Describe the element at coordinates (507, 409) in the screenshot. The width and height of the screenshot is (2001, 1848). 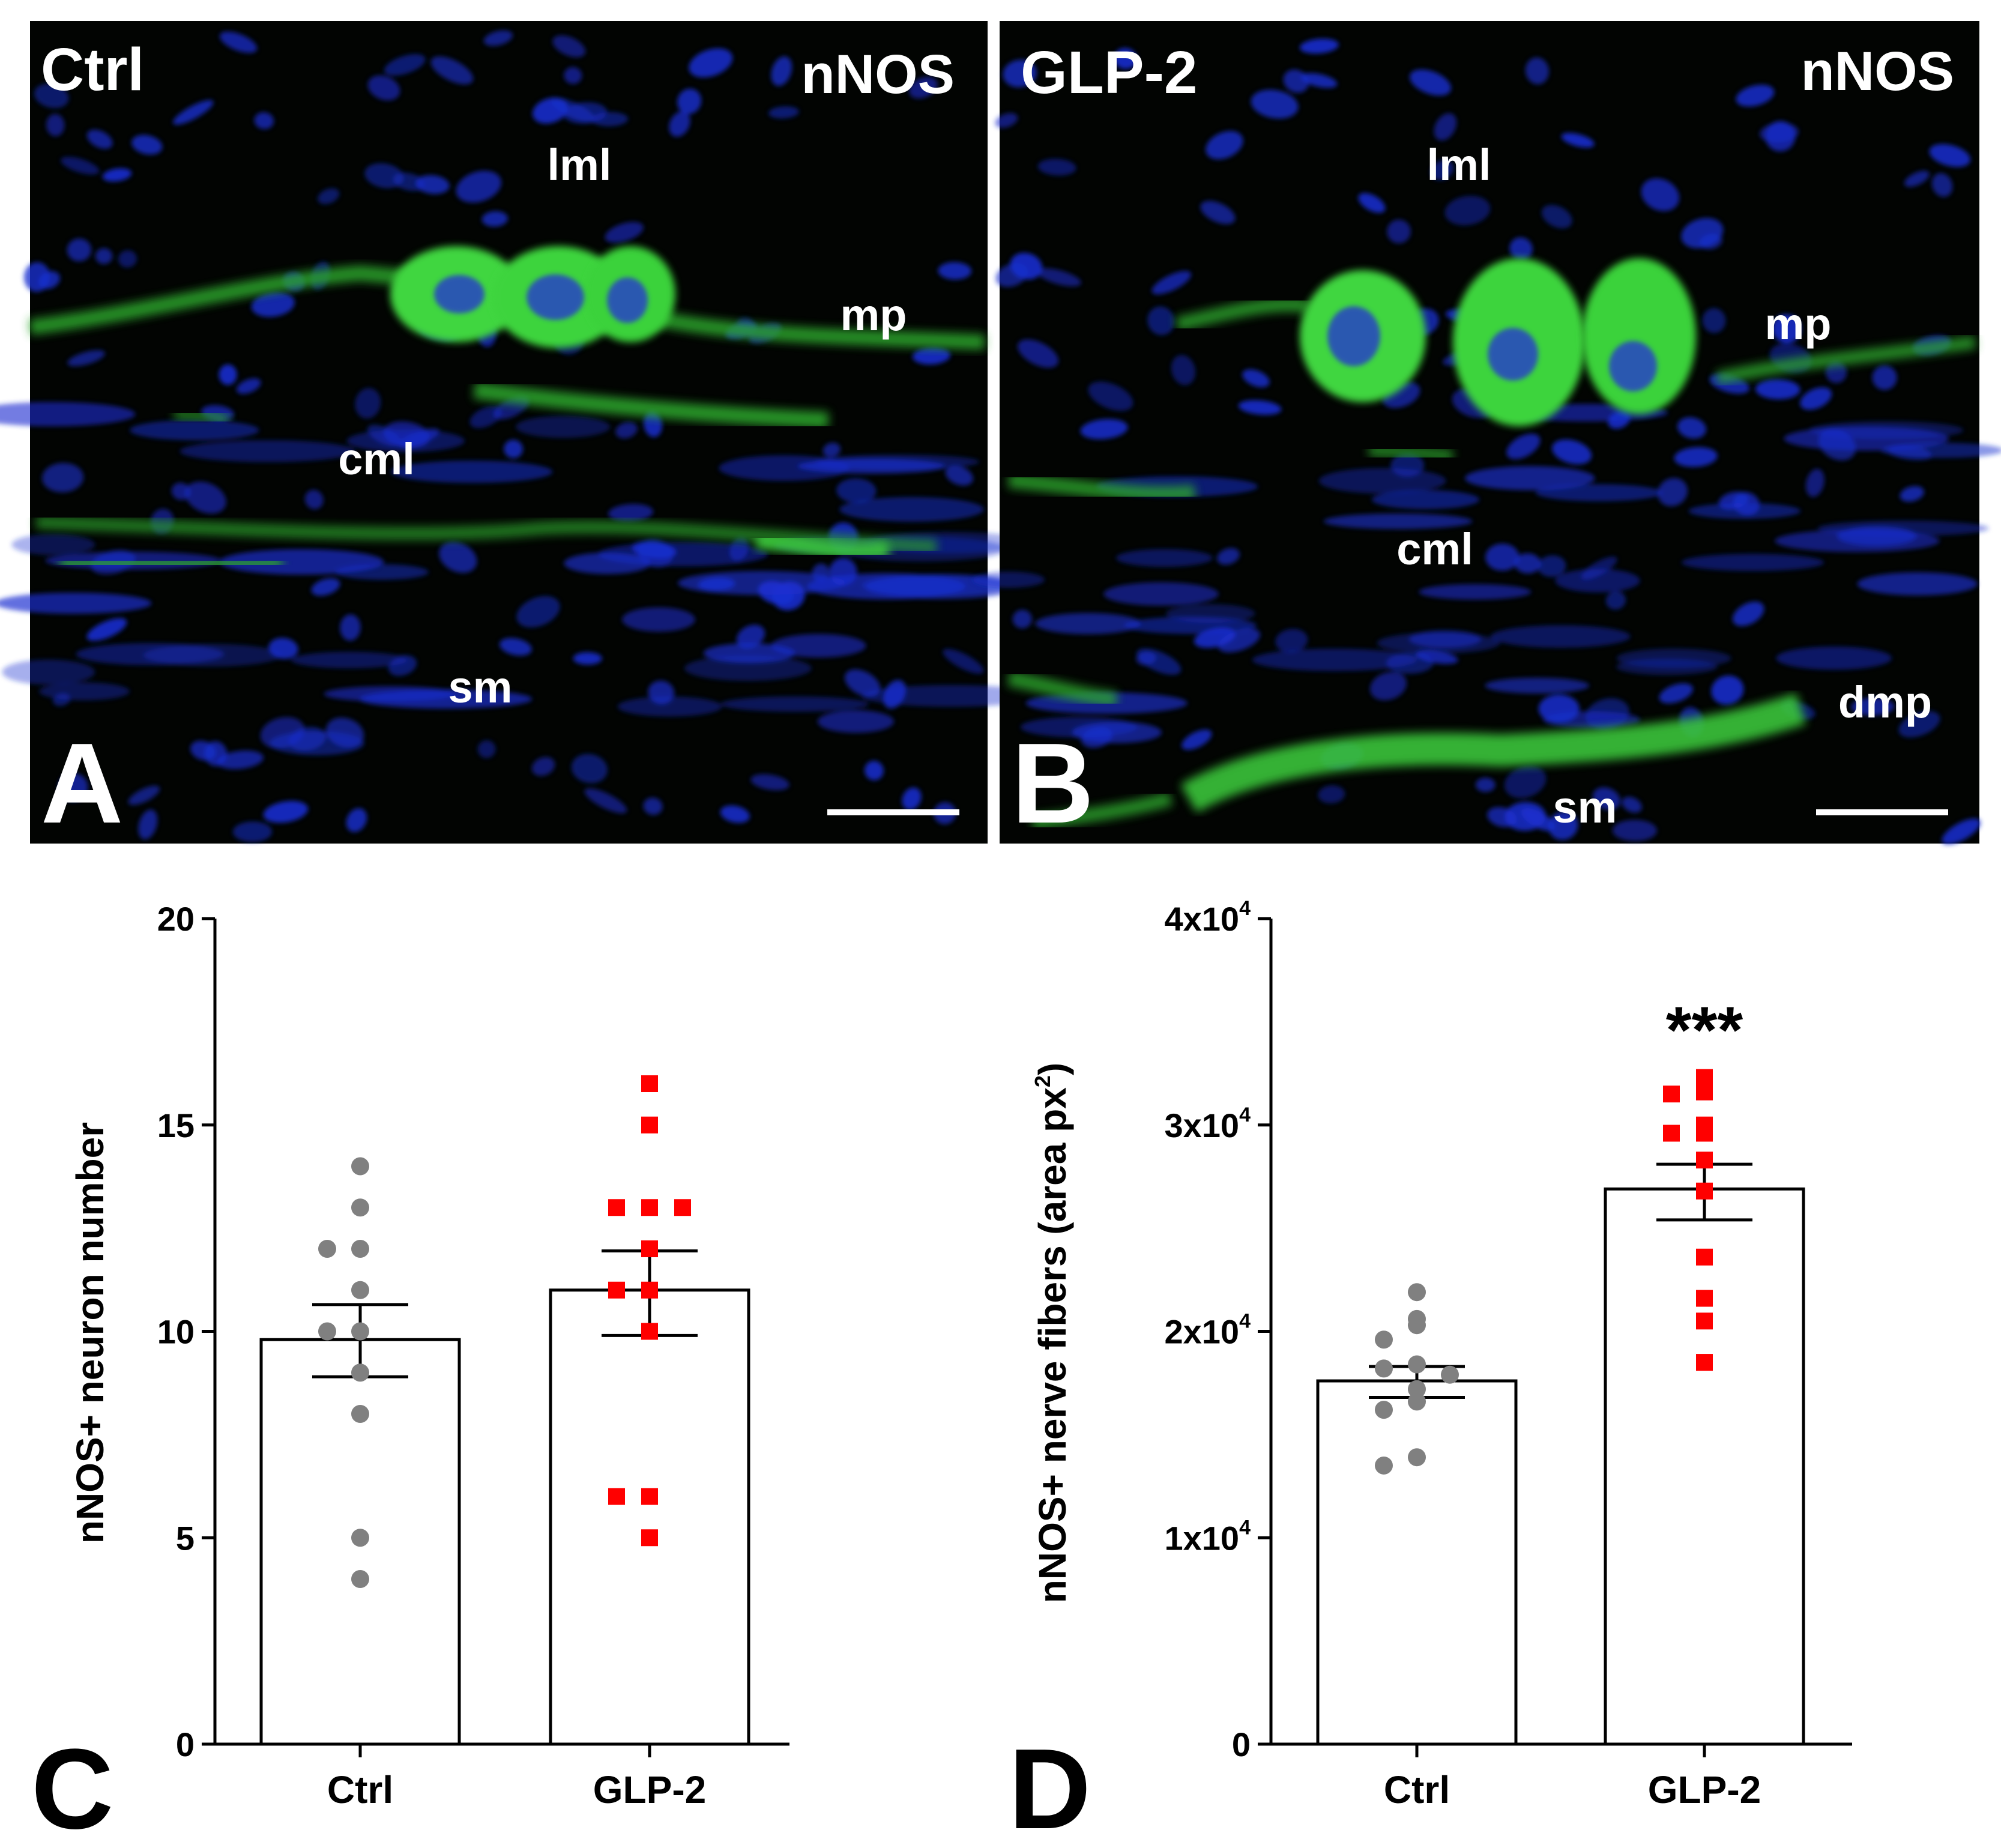
I see `nnos-staining-a` at that location.